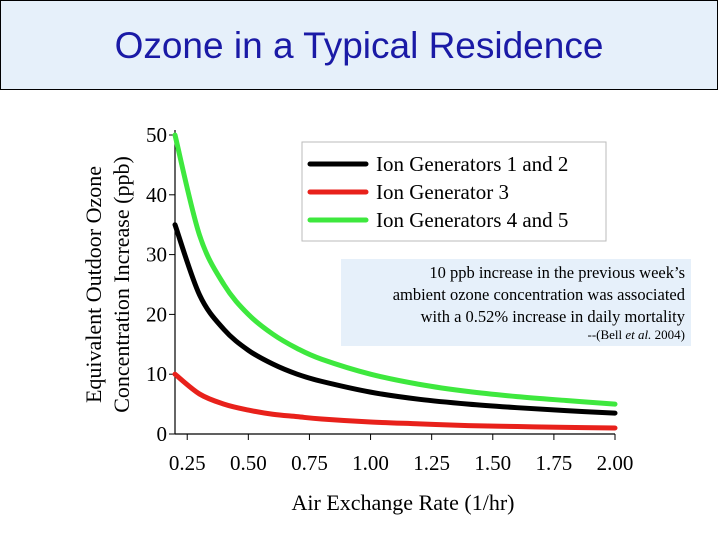  What do you see at coordinates (156, 374) in the screenshot?
I see `y-tick-label: 10` at bounding box center [156, 374].